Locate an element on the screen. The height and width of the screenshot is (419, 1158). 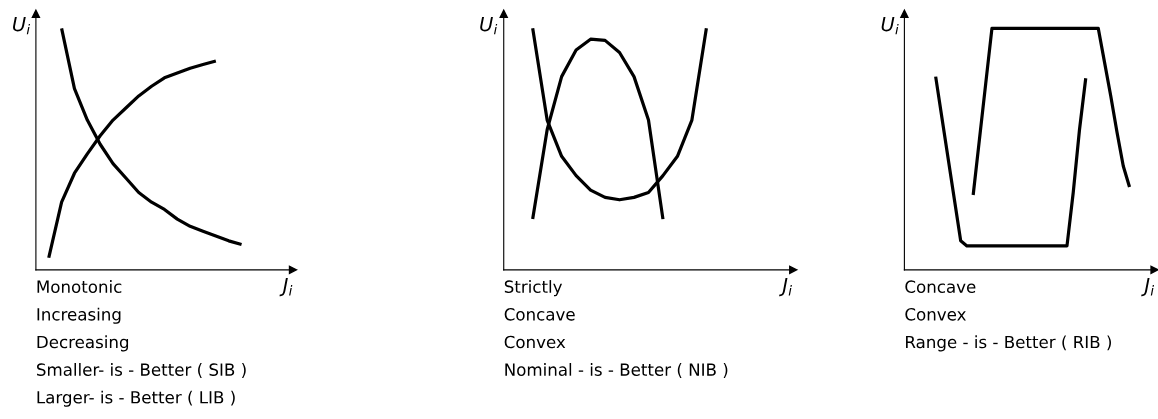
text: Increasing is located at coordinates (79, 315).